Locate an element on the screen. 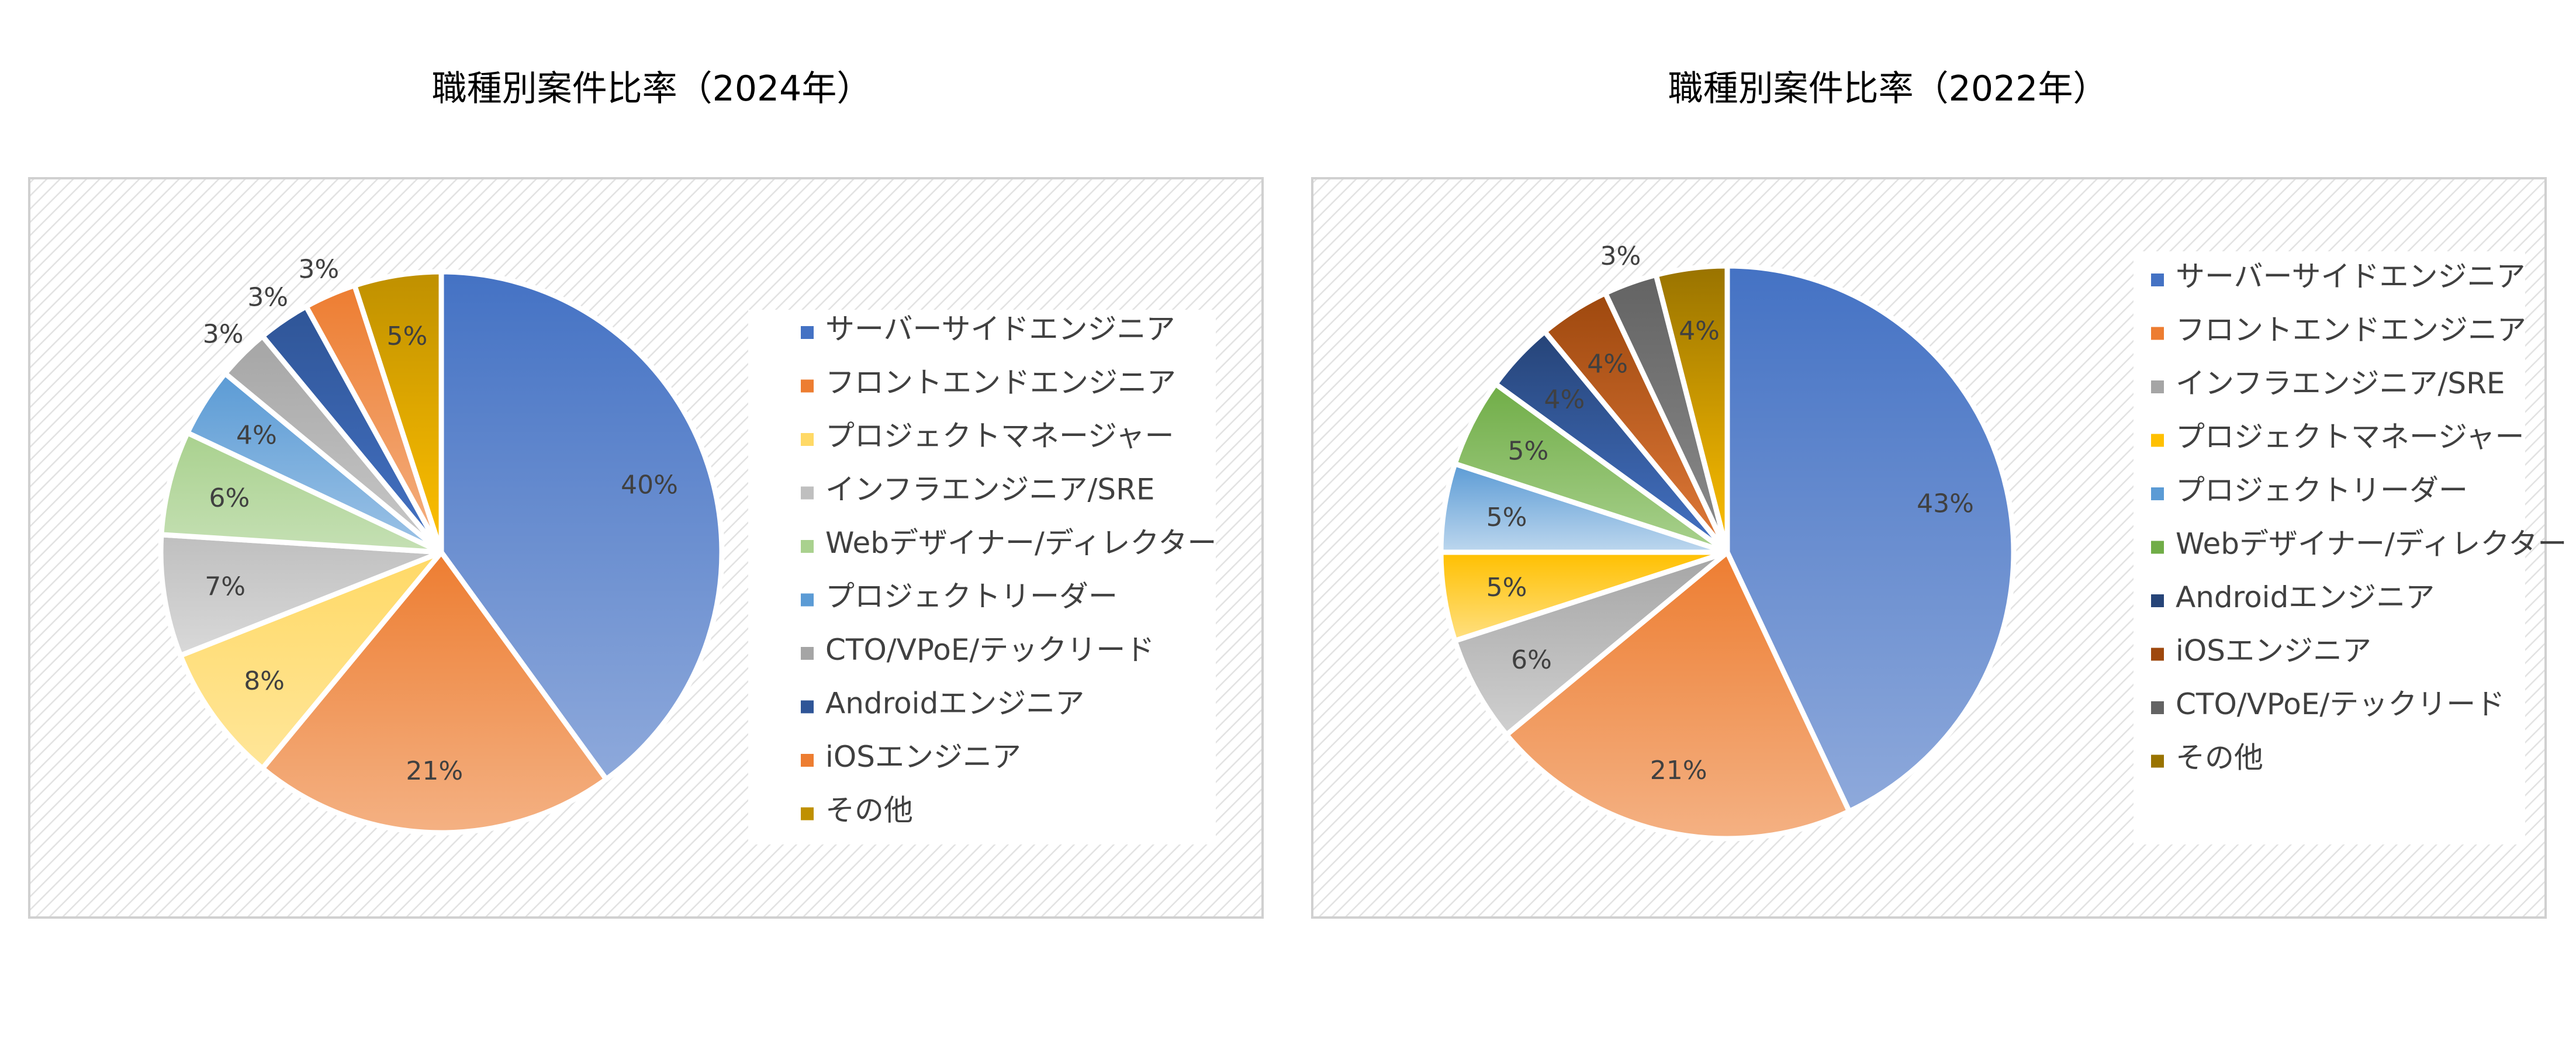 The height and width of the screenshot is (1042, 2576). data-label: 43% is located at coordinates (1945, 504).